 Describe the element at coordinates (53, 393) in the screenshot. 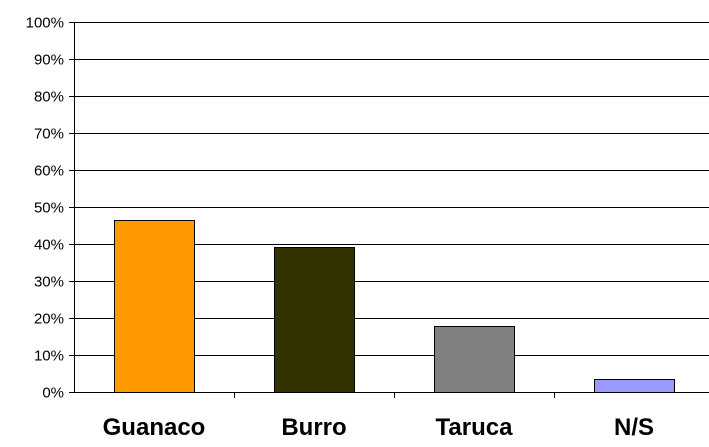

I see `y-tick-label: 0%` at that location.